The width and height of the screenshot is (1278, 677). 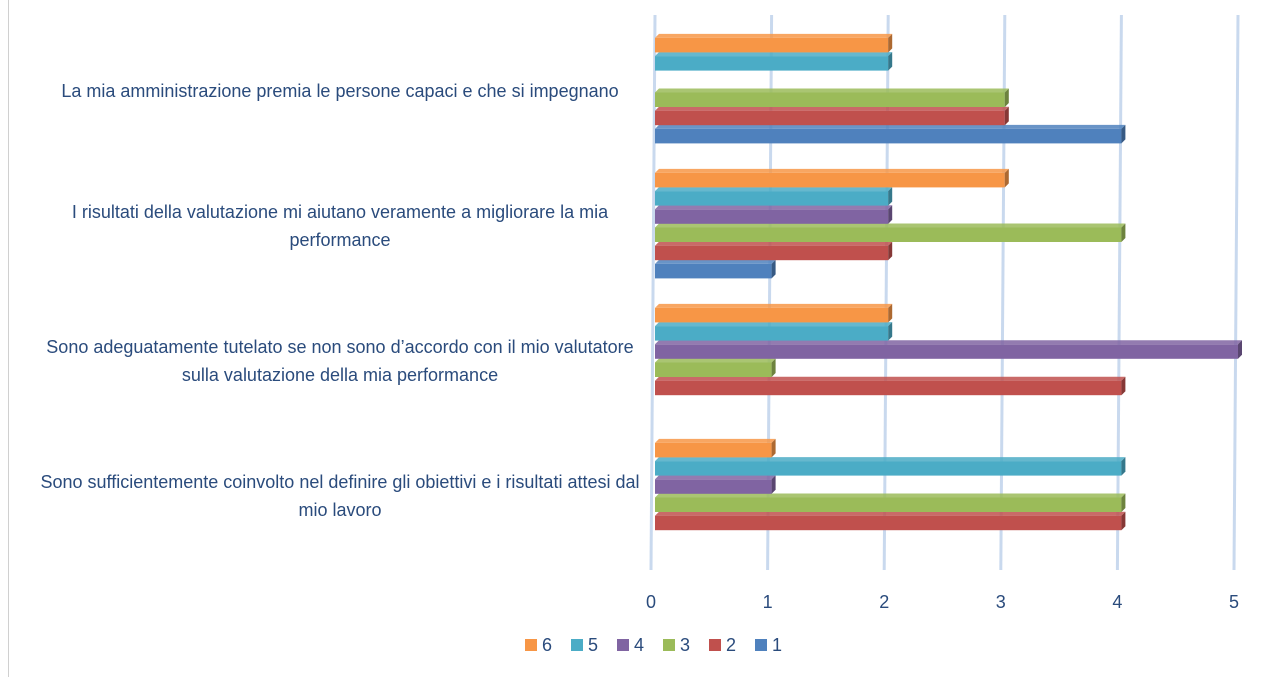 What do you see at coordinates (547, 645) in the screenshot?
I see `legend-label: 6` at bounding box center [547, 645].